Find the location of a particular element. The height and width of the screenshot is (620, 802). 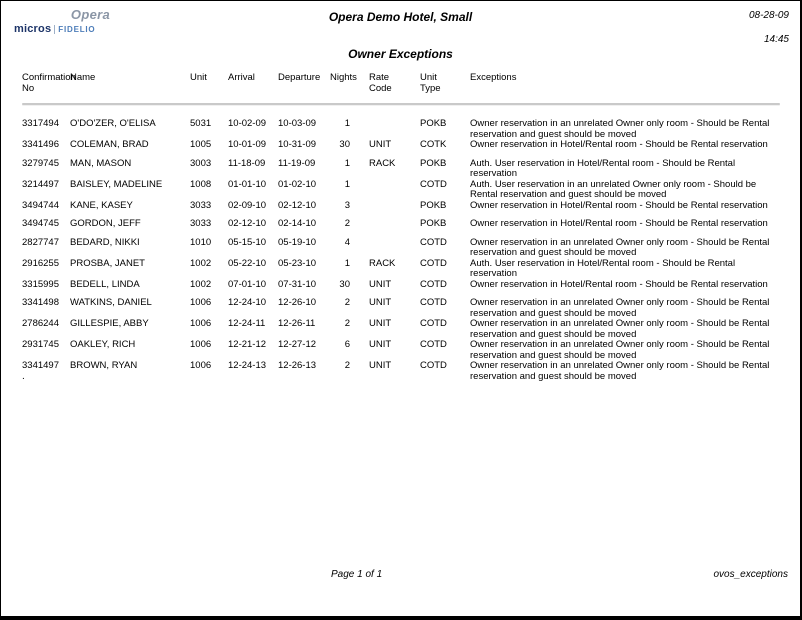

column-header-name: Name is located at coordinates (83, 77).